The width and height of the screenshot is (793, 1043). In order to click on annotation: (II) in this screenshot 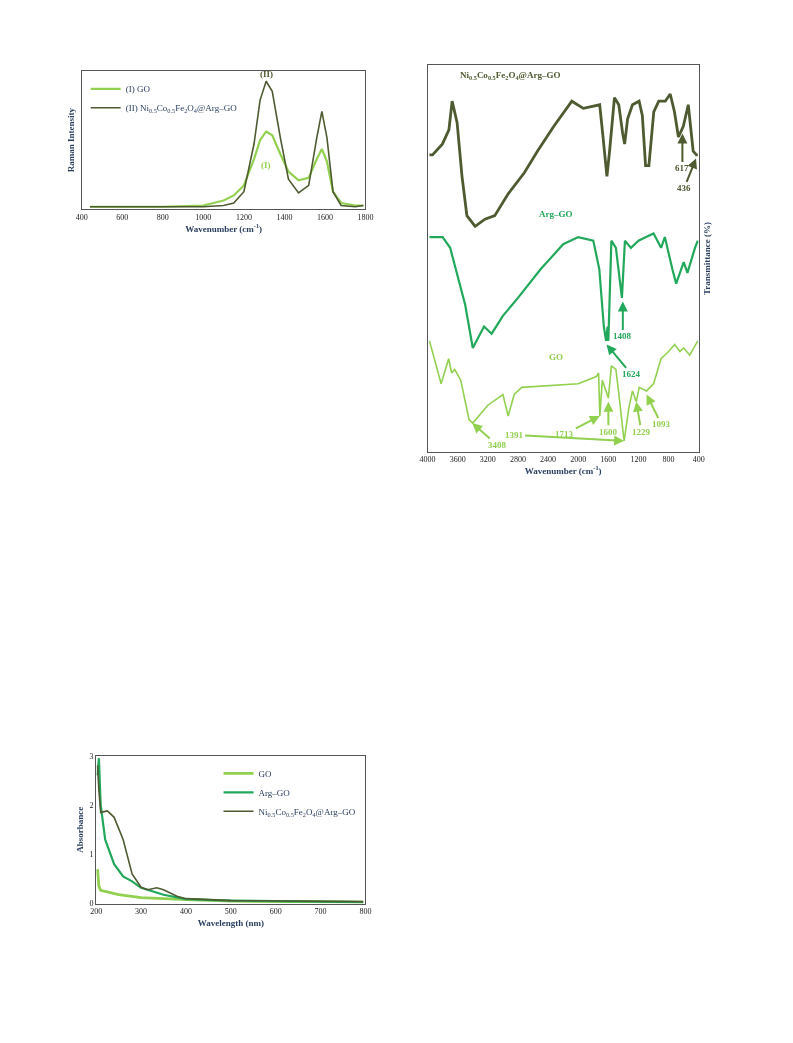, I will do `click(266, 74)`.